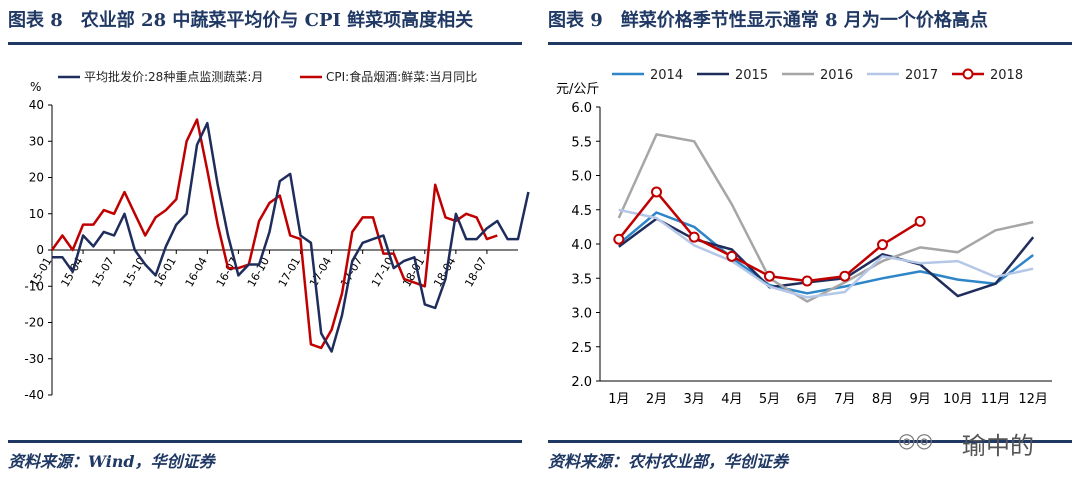 This screenshot has height=488, width=1080. I want to click on x-tick-label: 11月, so click(996, 399).